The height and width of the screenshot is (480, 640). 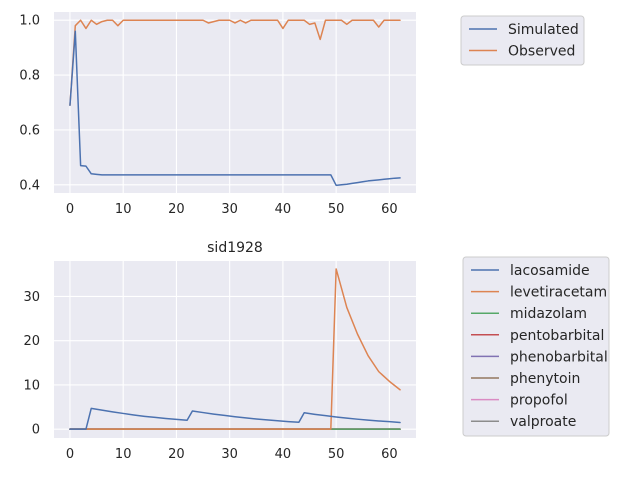 What do you see at coordinates (558, 293) in the screenshot?
I see `legend-label: levetiracetam` at bounding box center [558, 293].